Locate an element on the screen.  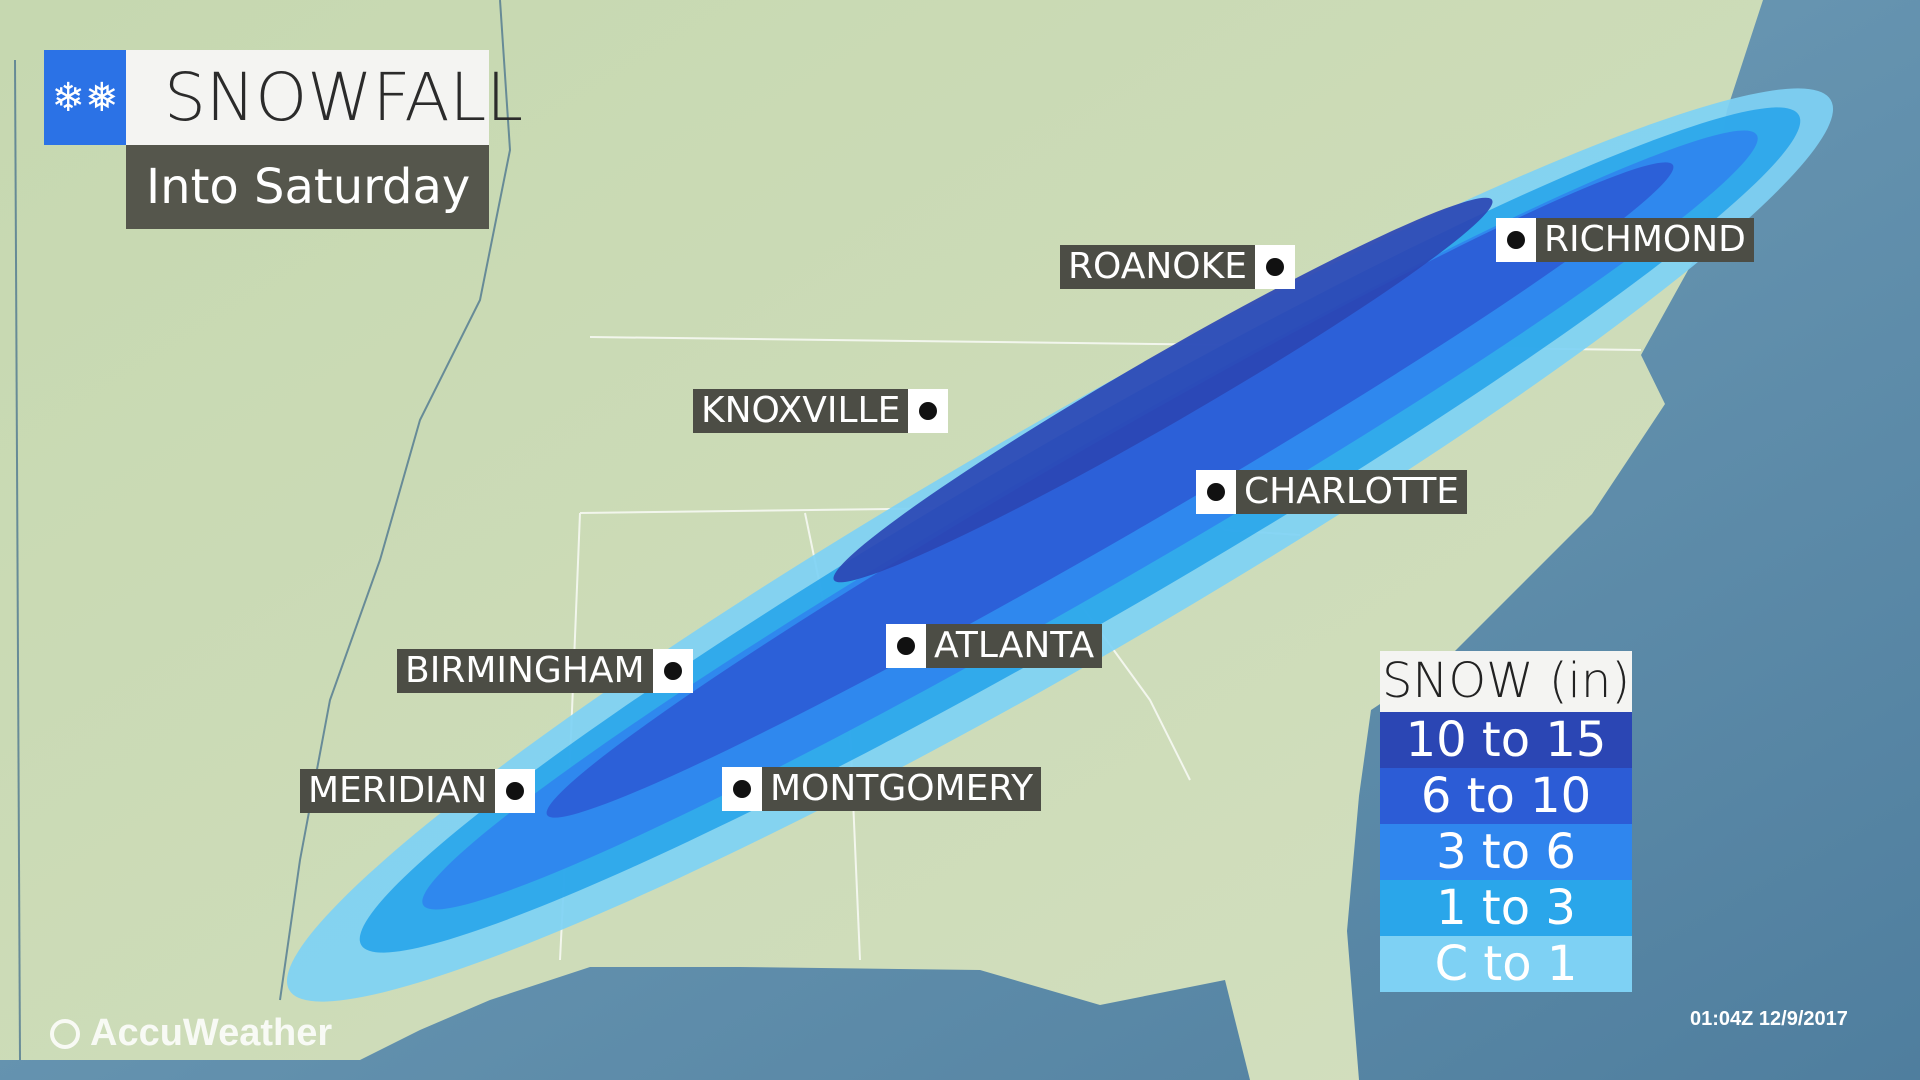
city-label-roanoke: ROANOKE is located at coordinates (1177, 267).